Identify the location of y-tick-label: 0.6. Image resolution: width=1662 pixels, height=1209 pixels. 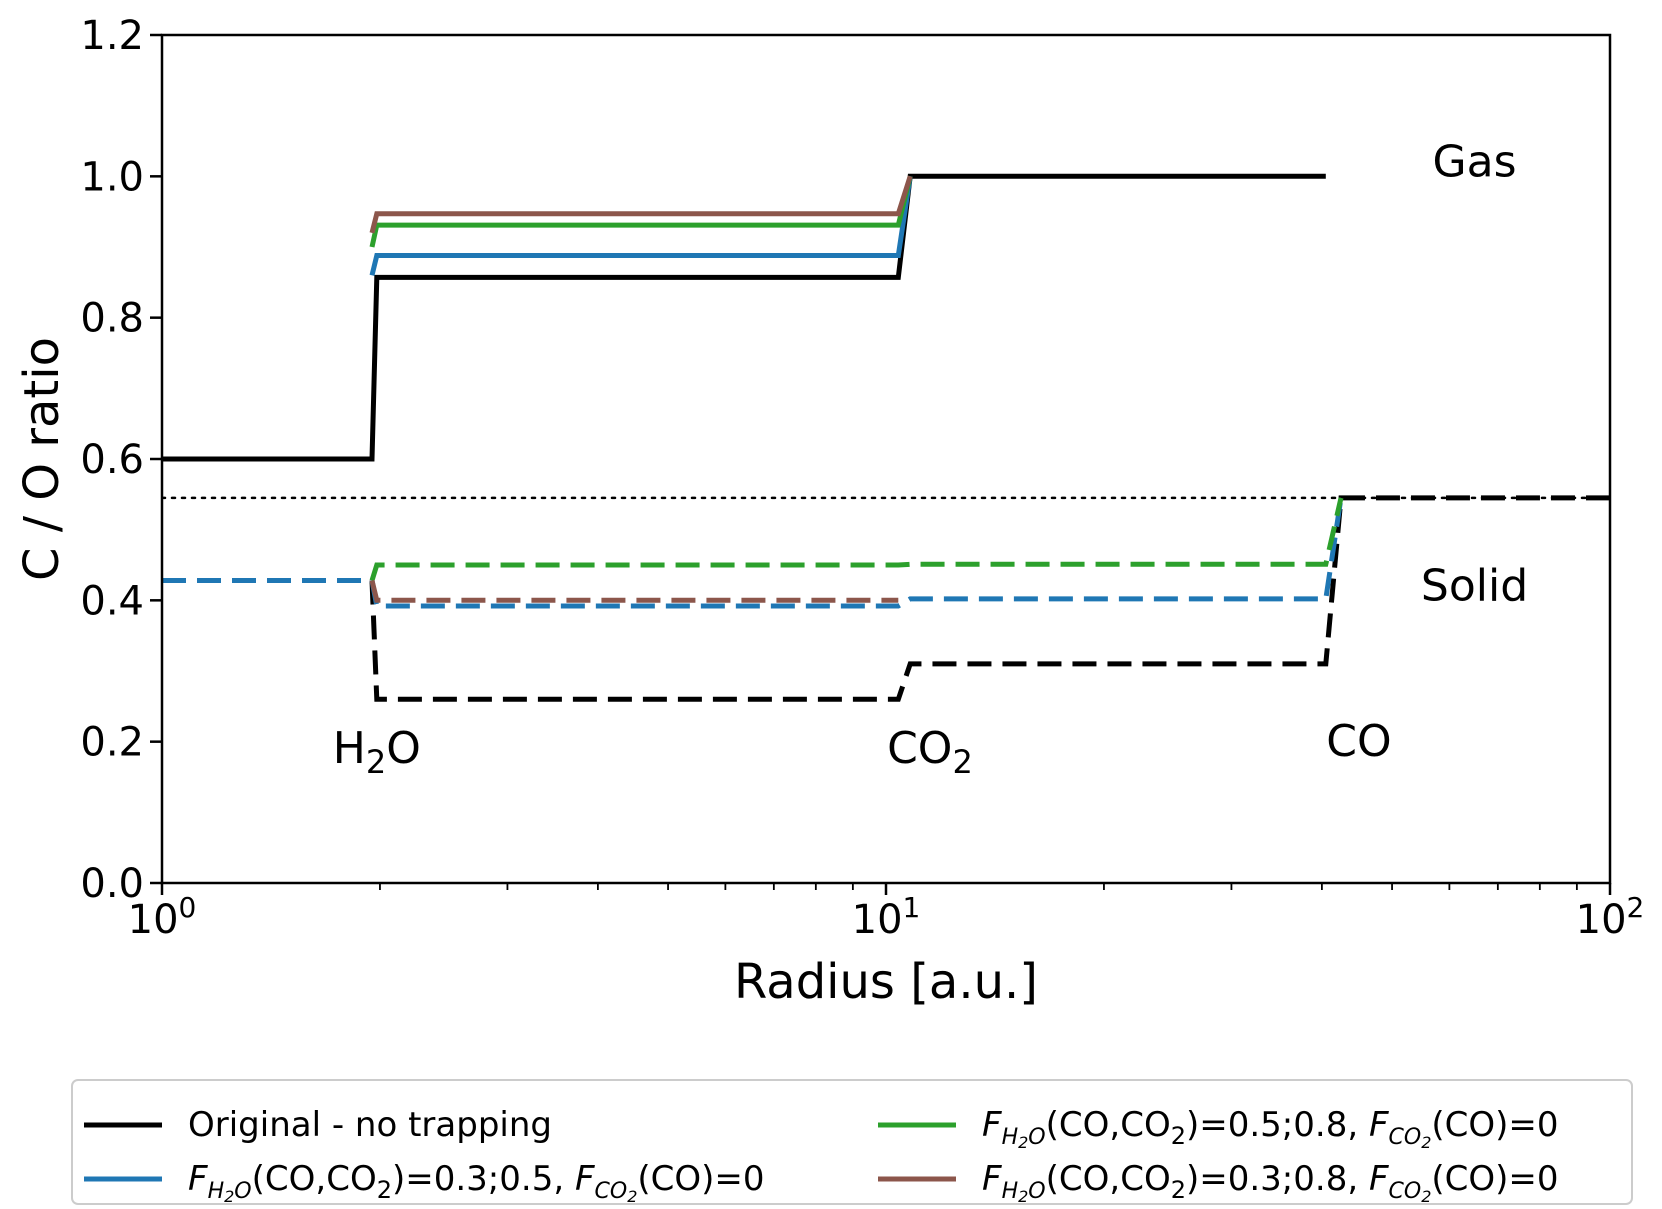
(112, 460).